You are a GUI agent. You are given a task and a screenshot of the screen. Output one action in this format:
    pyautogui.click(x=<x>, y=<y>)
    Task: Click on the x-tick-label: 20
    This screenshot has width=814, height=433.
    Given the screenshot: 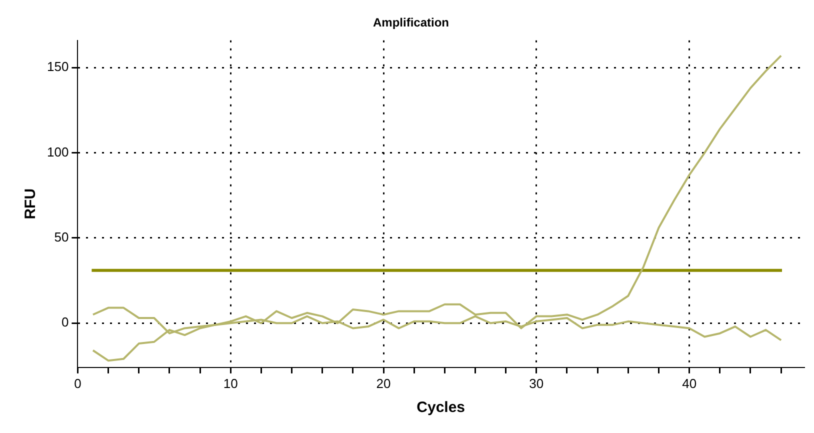 What is the action you would take?
    pyautogui.click(x=383, y=383)
    